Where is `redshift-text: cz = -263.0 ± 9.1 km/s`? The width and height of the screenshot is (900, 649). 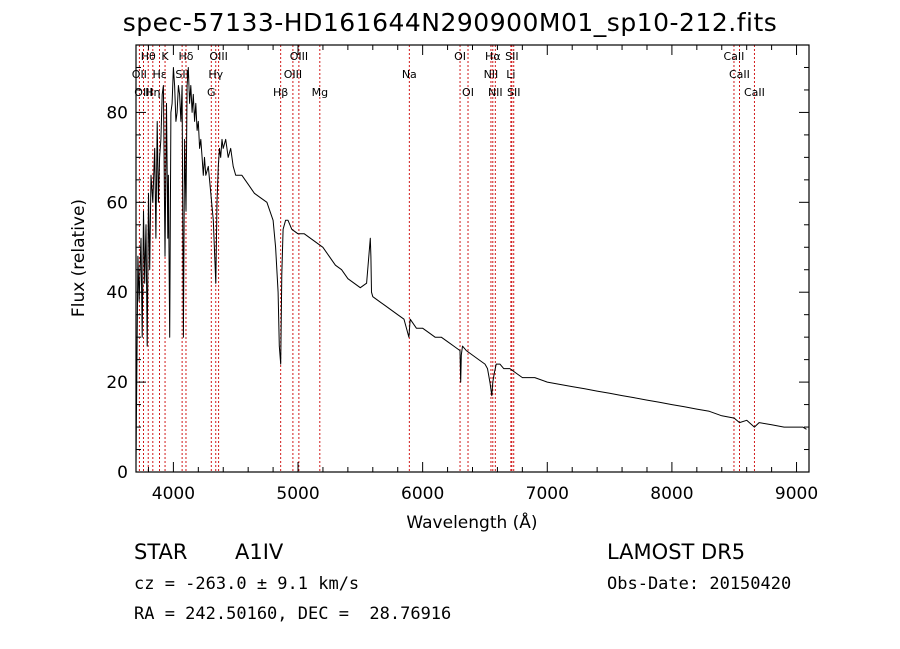
redshift-text: cz = -263.0 ± 9.1 km/s is located at coordinates (247, 584).